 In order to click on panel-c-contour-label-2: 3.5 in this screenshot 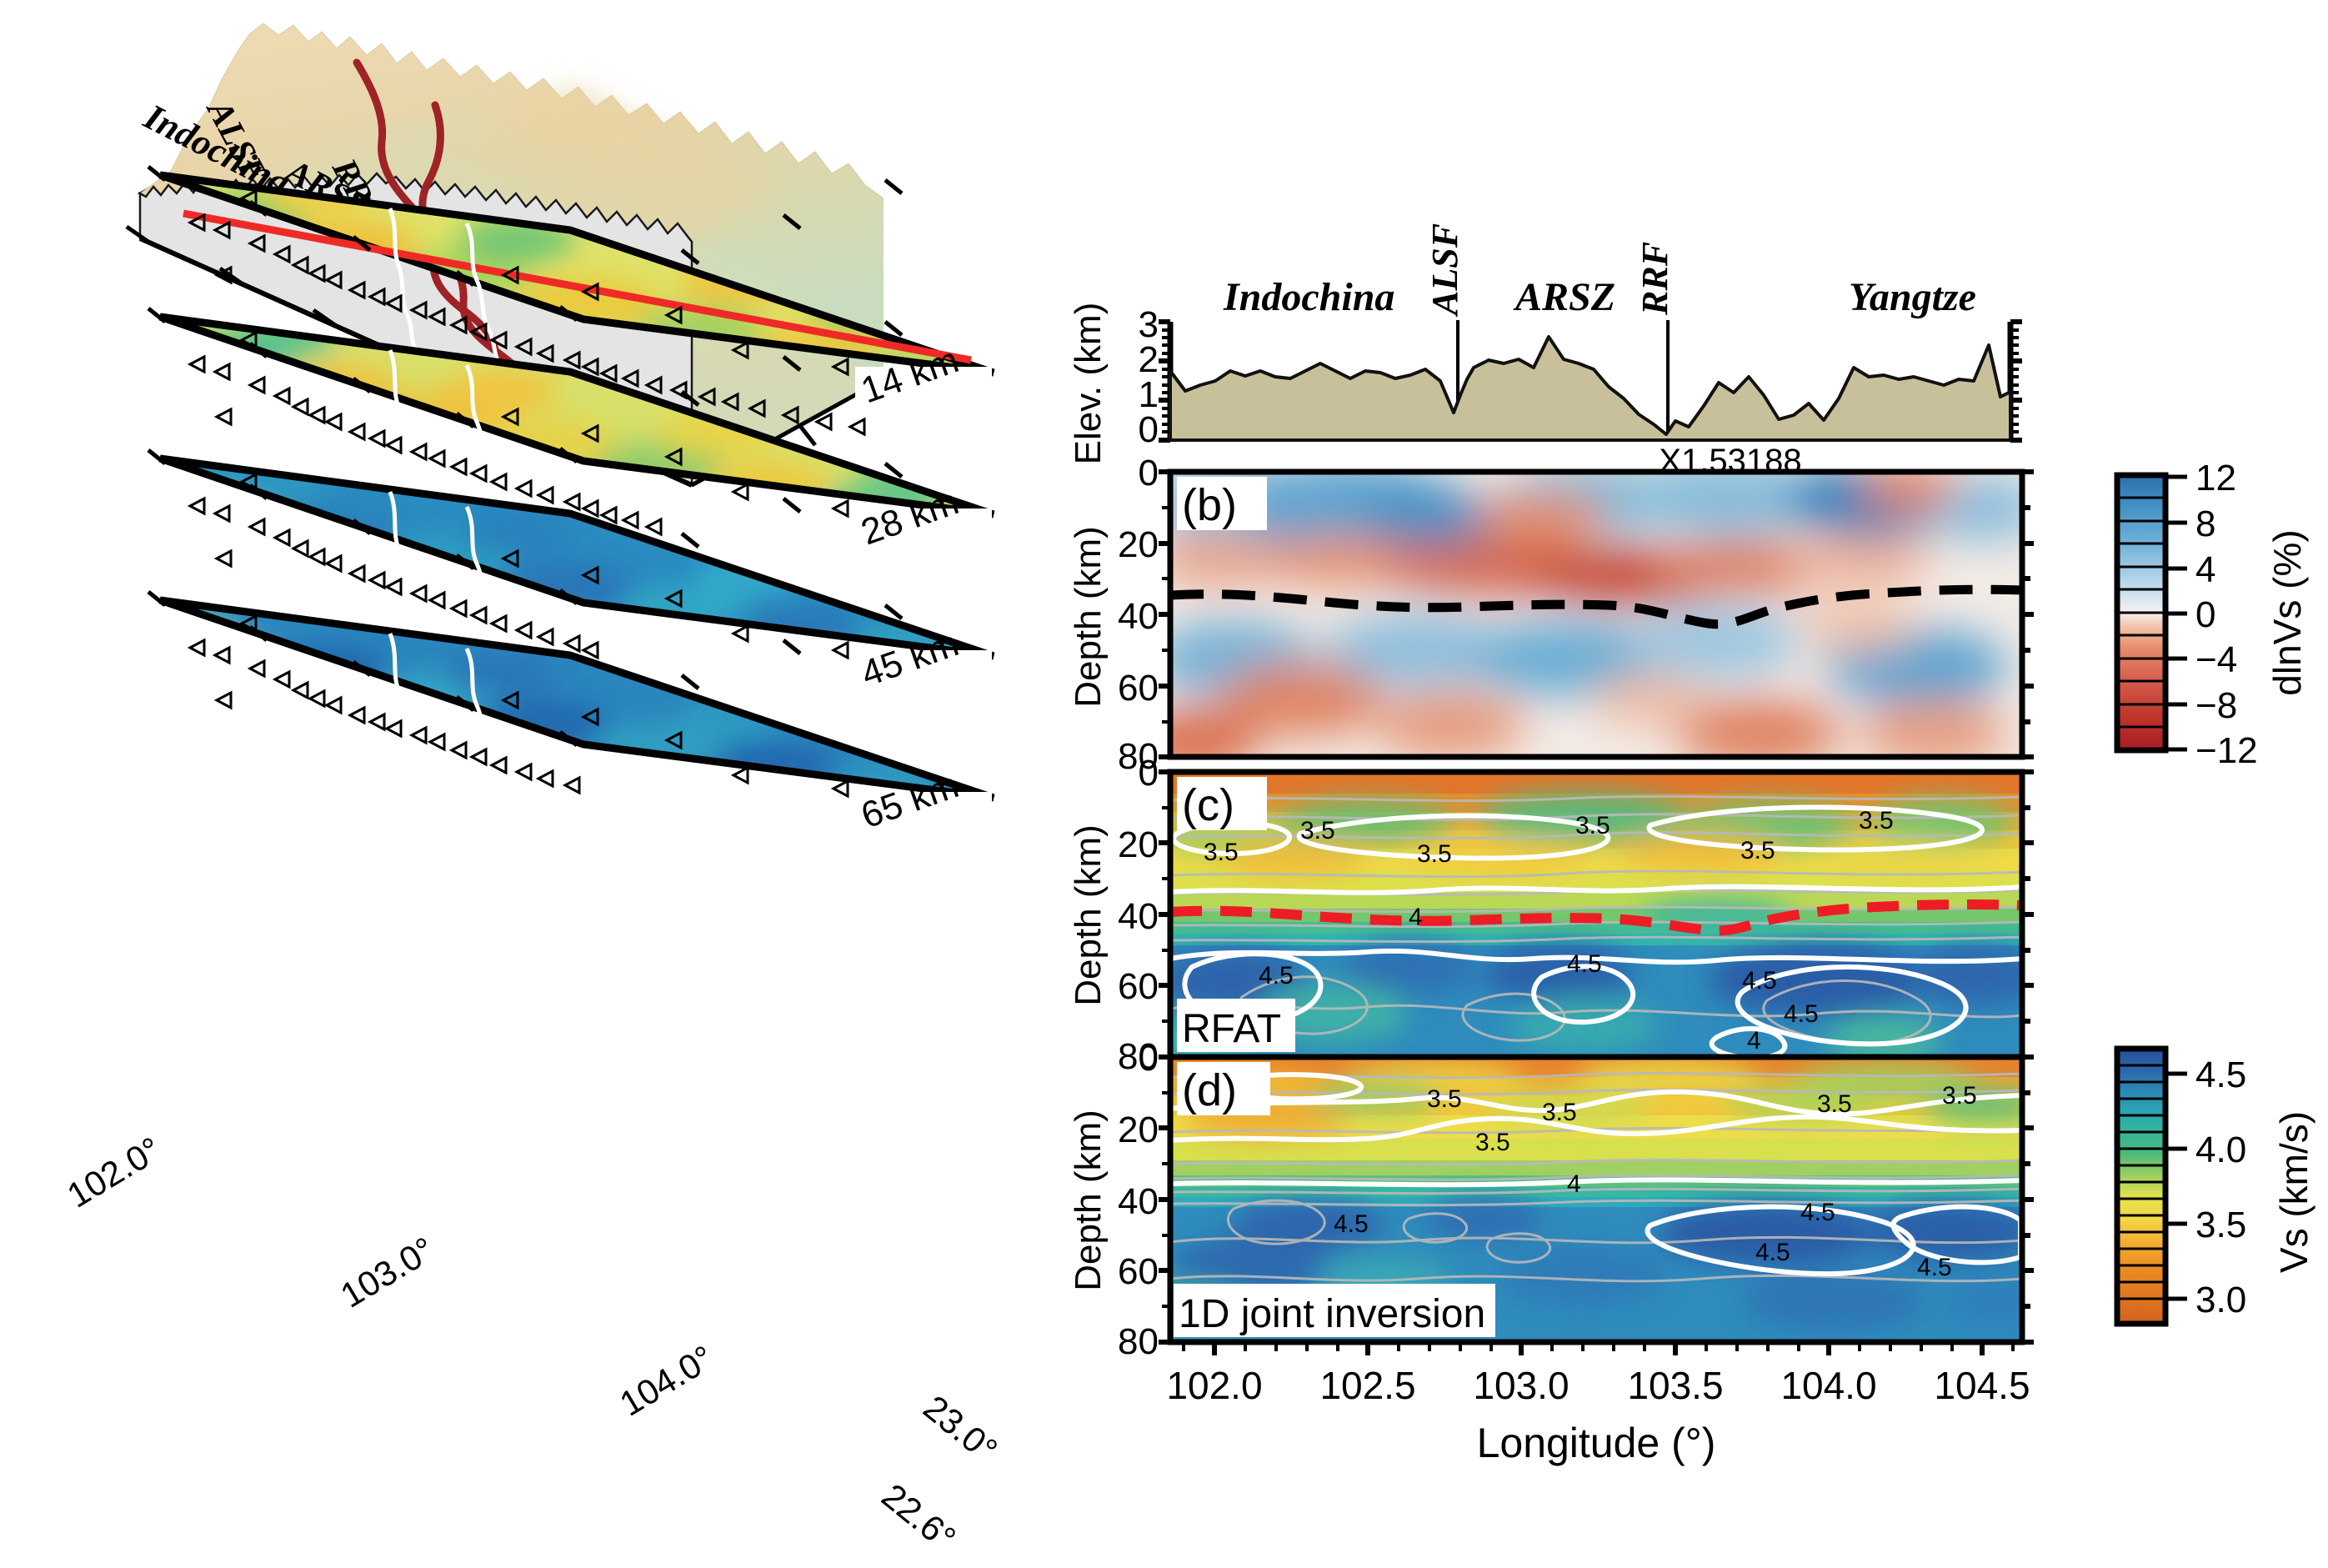, I will do `click(1434, 854)`.